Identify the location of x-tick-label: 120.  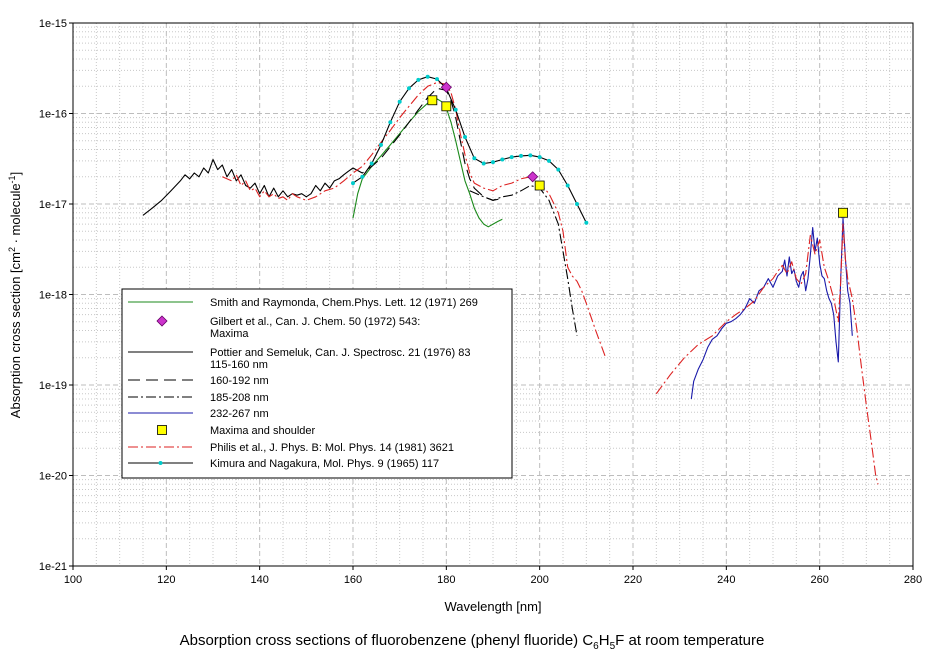
(166, 580).